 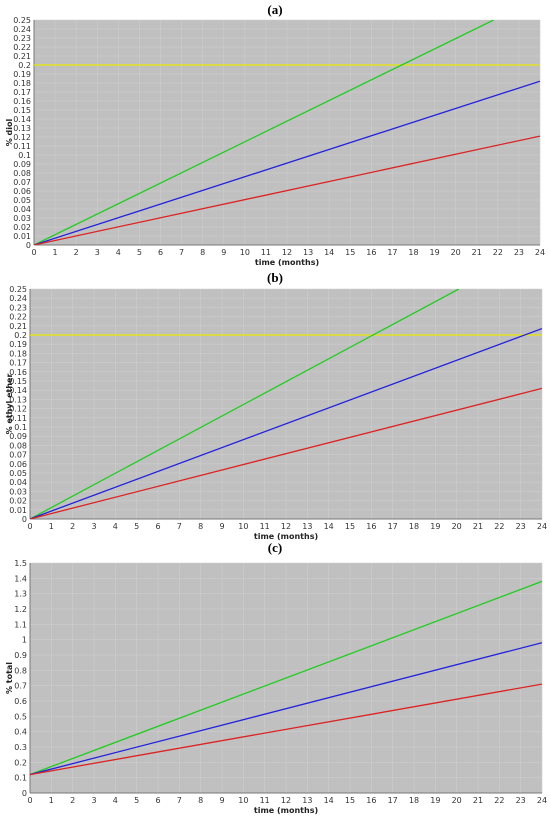 I want to click on chart-b-x-tick-label: 20, so click(x=457, y=526).